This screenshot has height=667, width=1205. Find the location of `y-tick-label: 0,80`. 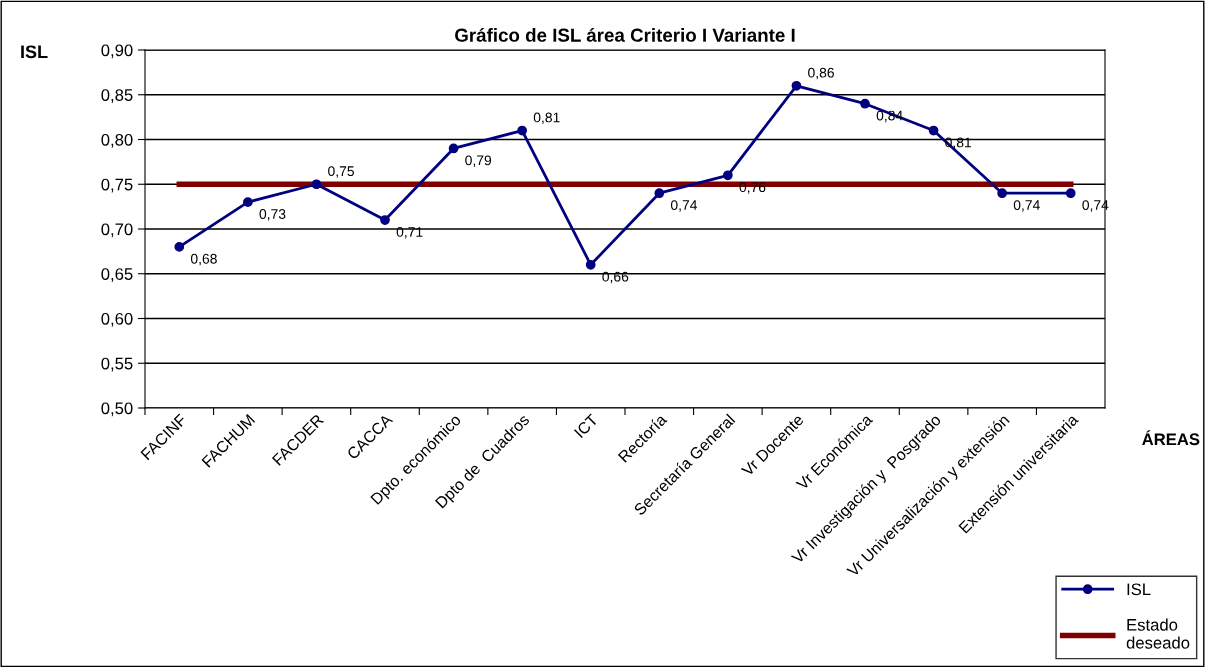

y-tick-label: 0,80 is located at coordinates (117, 140).